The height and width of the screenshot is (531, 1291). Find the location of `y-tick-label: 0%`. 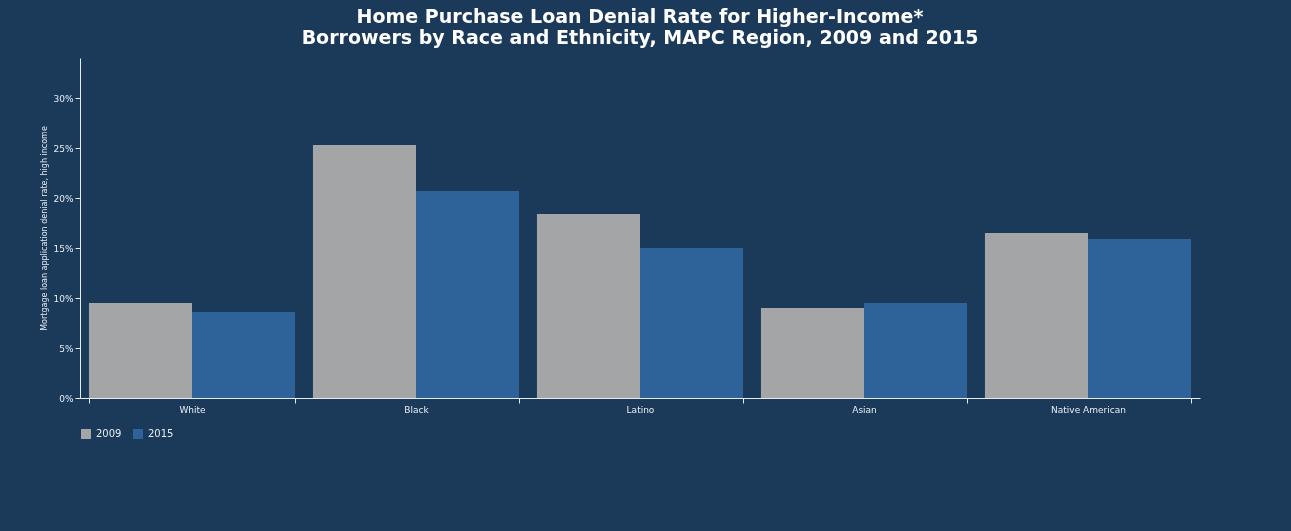

y-tick-label: 0% is located at coordinates (66, 398).